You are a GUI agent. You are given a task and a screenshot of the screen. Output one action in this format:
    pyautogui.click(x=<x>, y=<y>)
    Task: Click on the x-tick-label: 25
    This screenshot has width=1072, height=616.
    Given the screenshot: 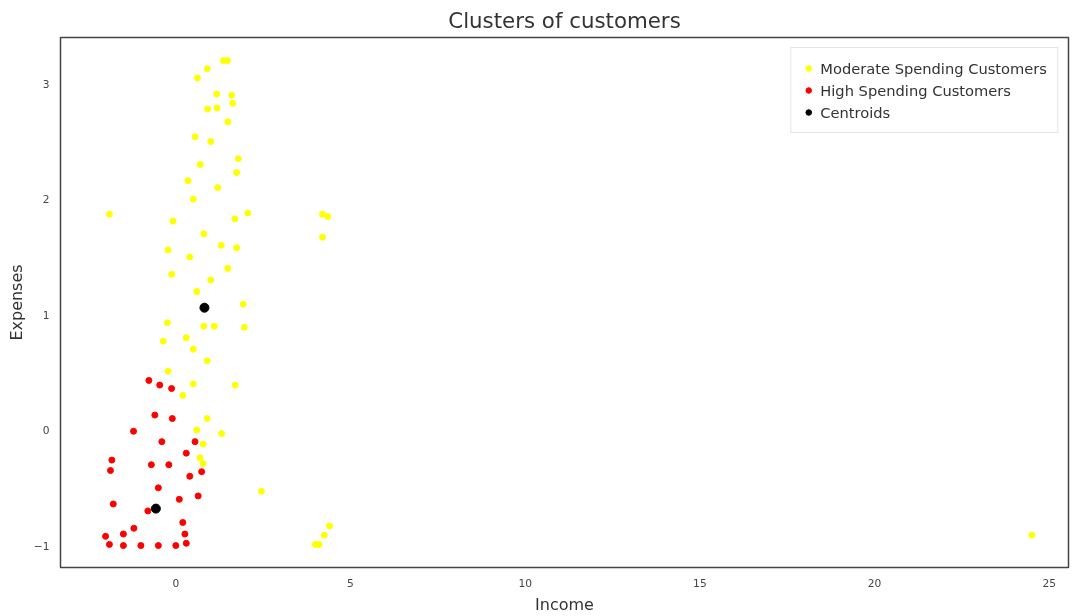 What is the action you would take?
    pyautogui.click(x=1049, y=583)
    